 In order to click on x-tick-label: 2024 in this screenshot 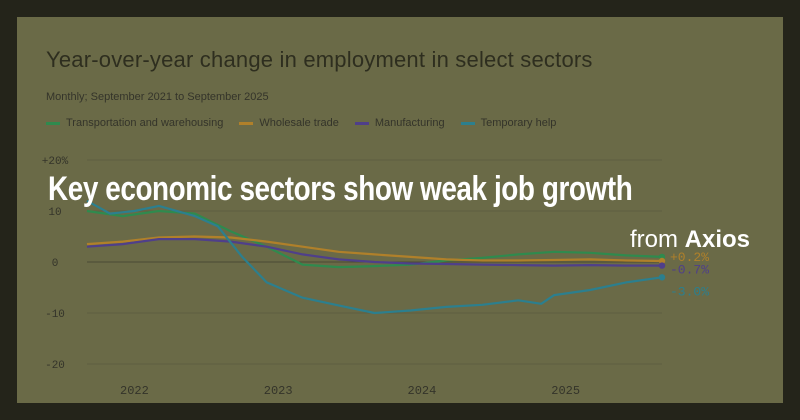, I will do `click(422, 391)`.